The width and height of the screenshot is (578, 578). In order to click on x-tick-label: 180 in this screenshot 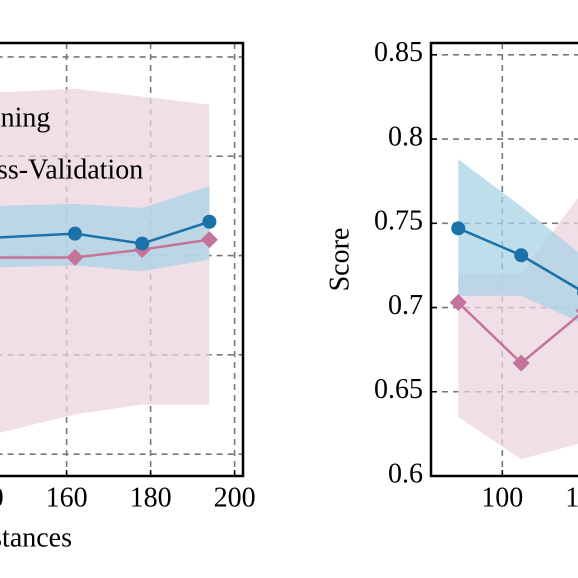, I will do `click(151, 497)`.